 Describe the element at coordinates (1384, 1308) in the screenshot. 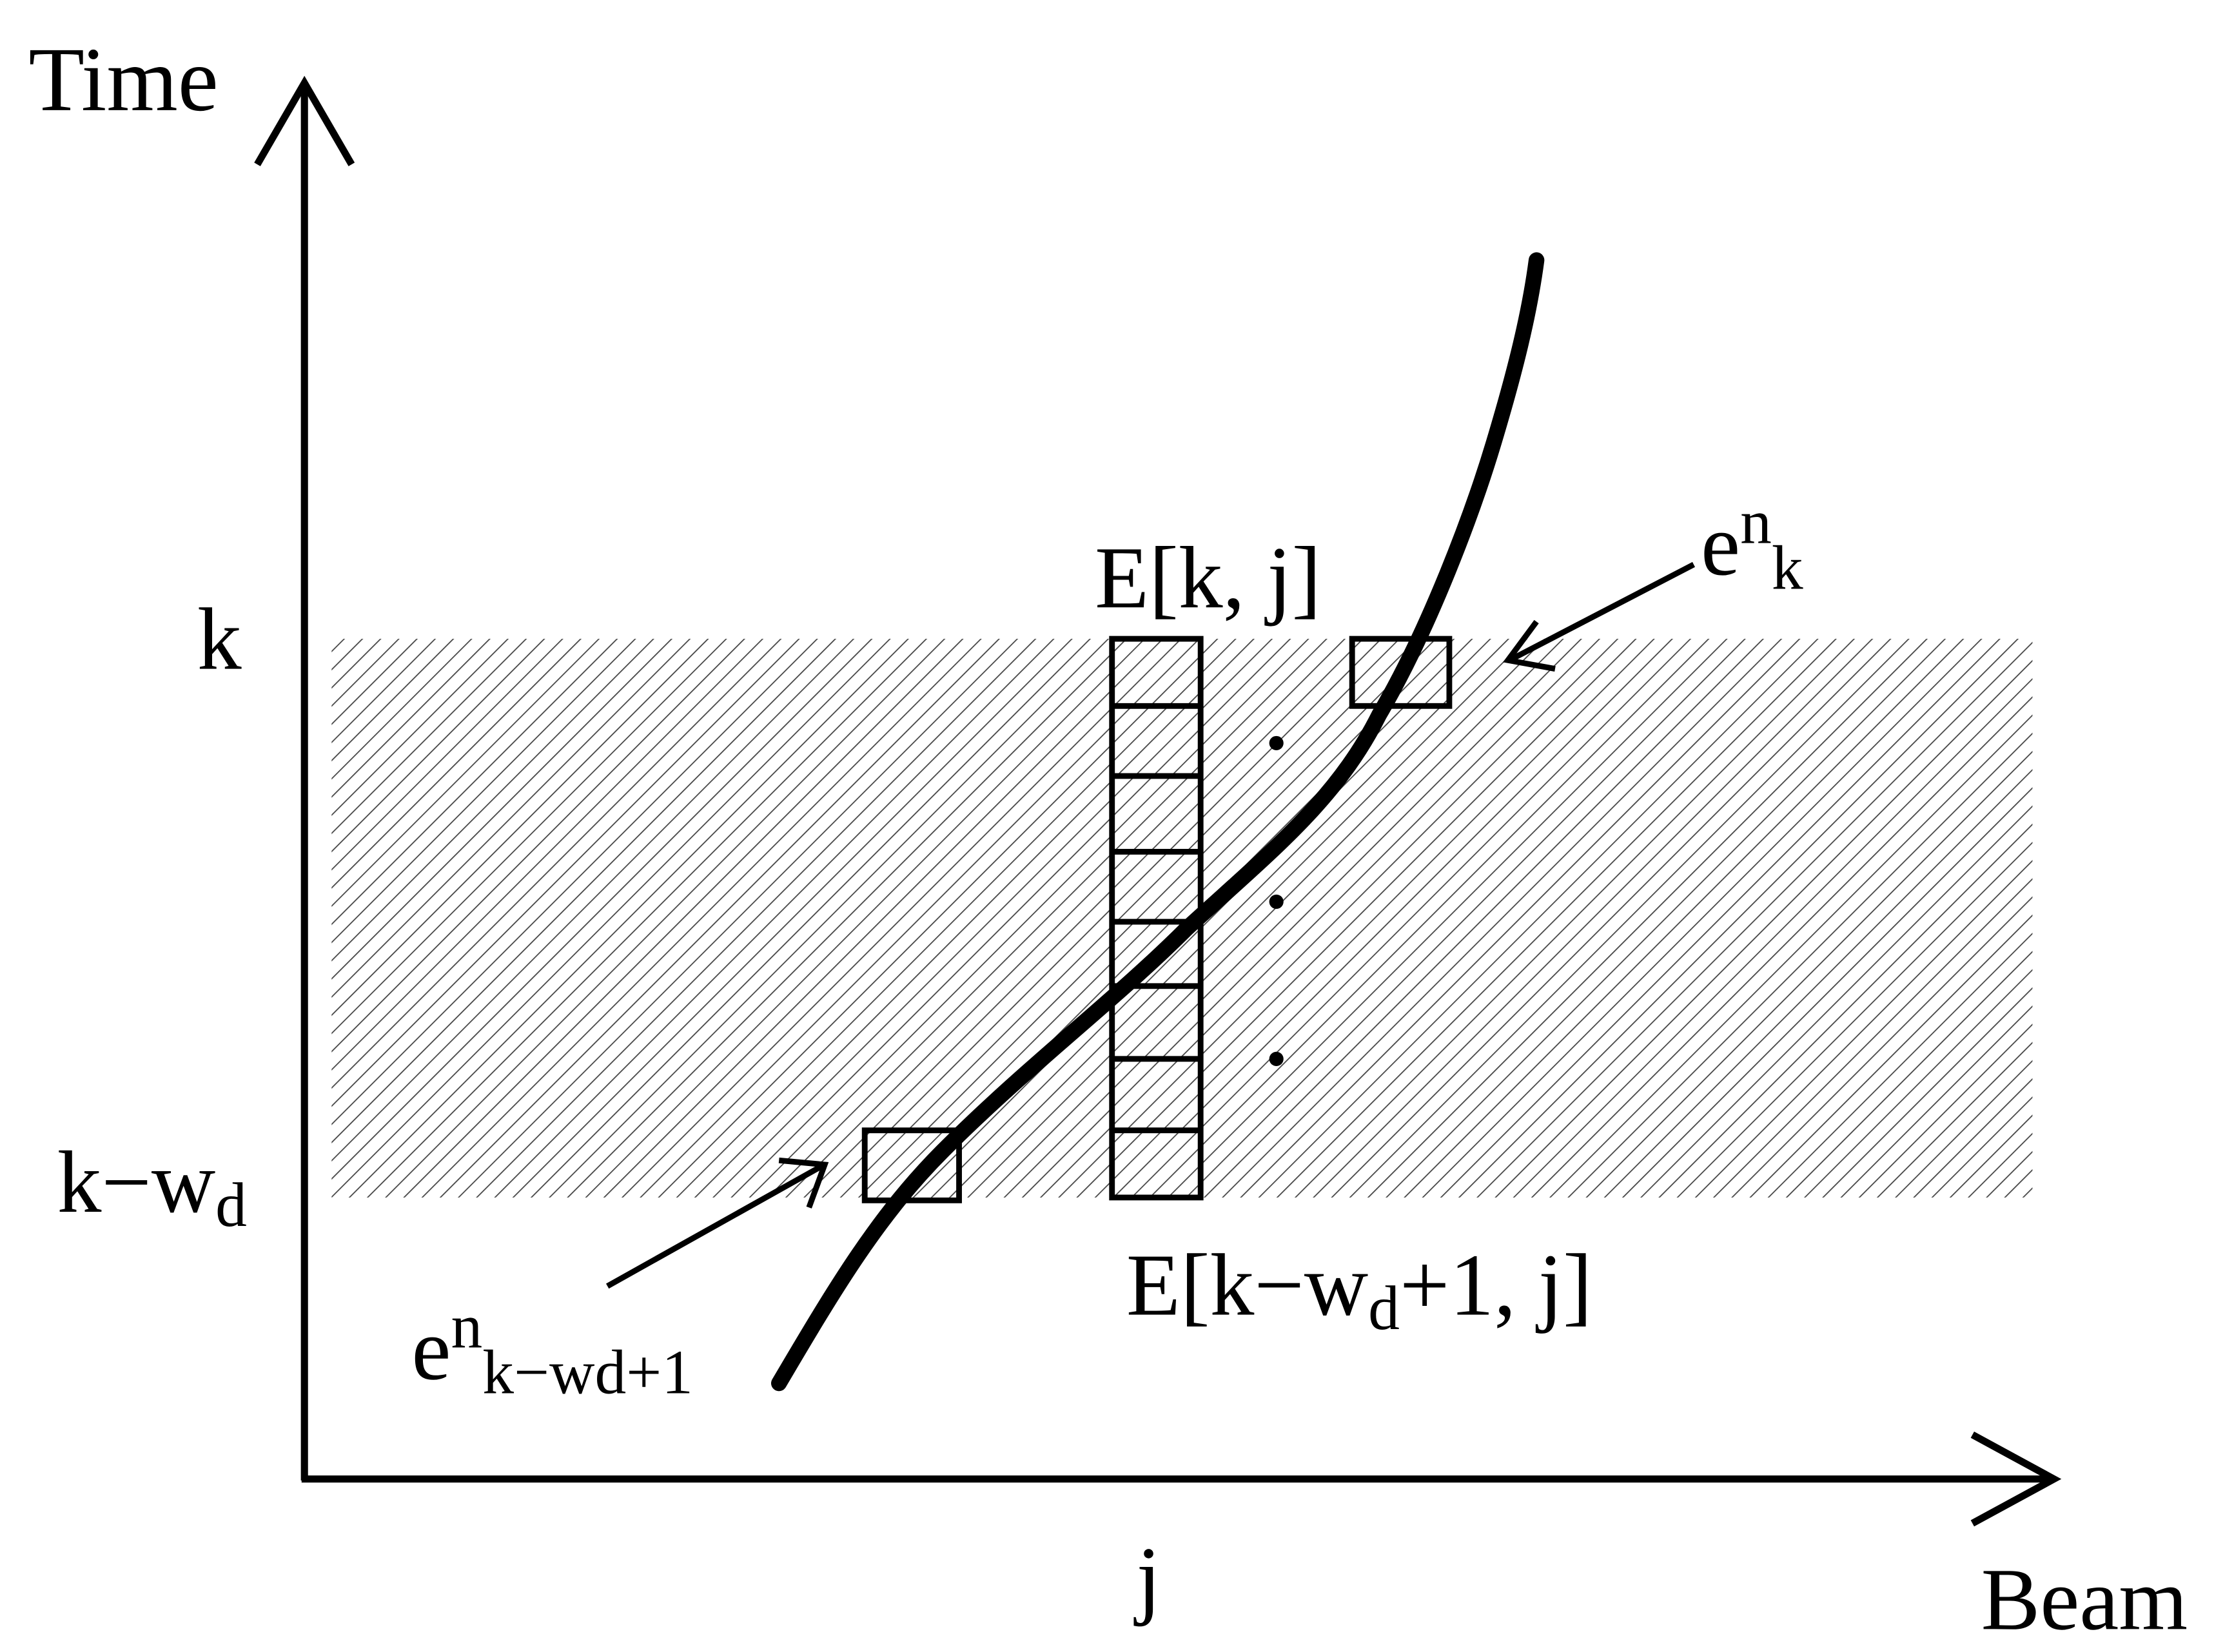

I see `label-sub: d` at that location.